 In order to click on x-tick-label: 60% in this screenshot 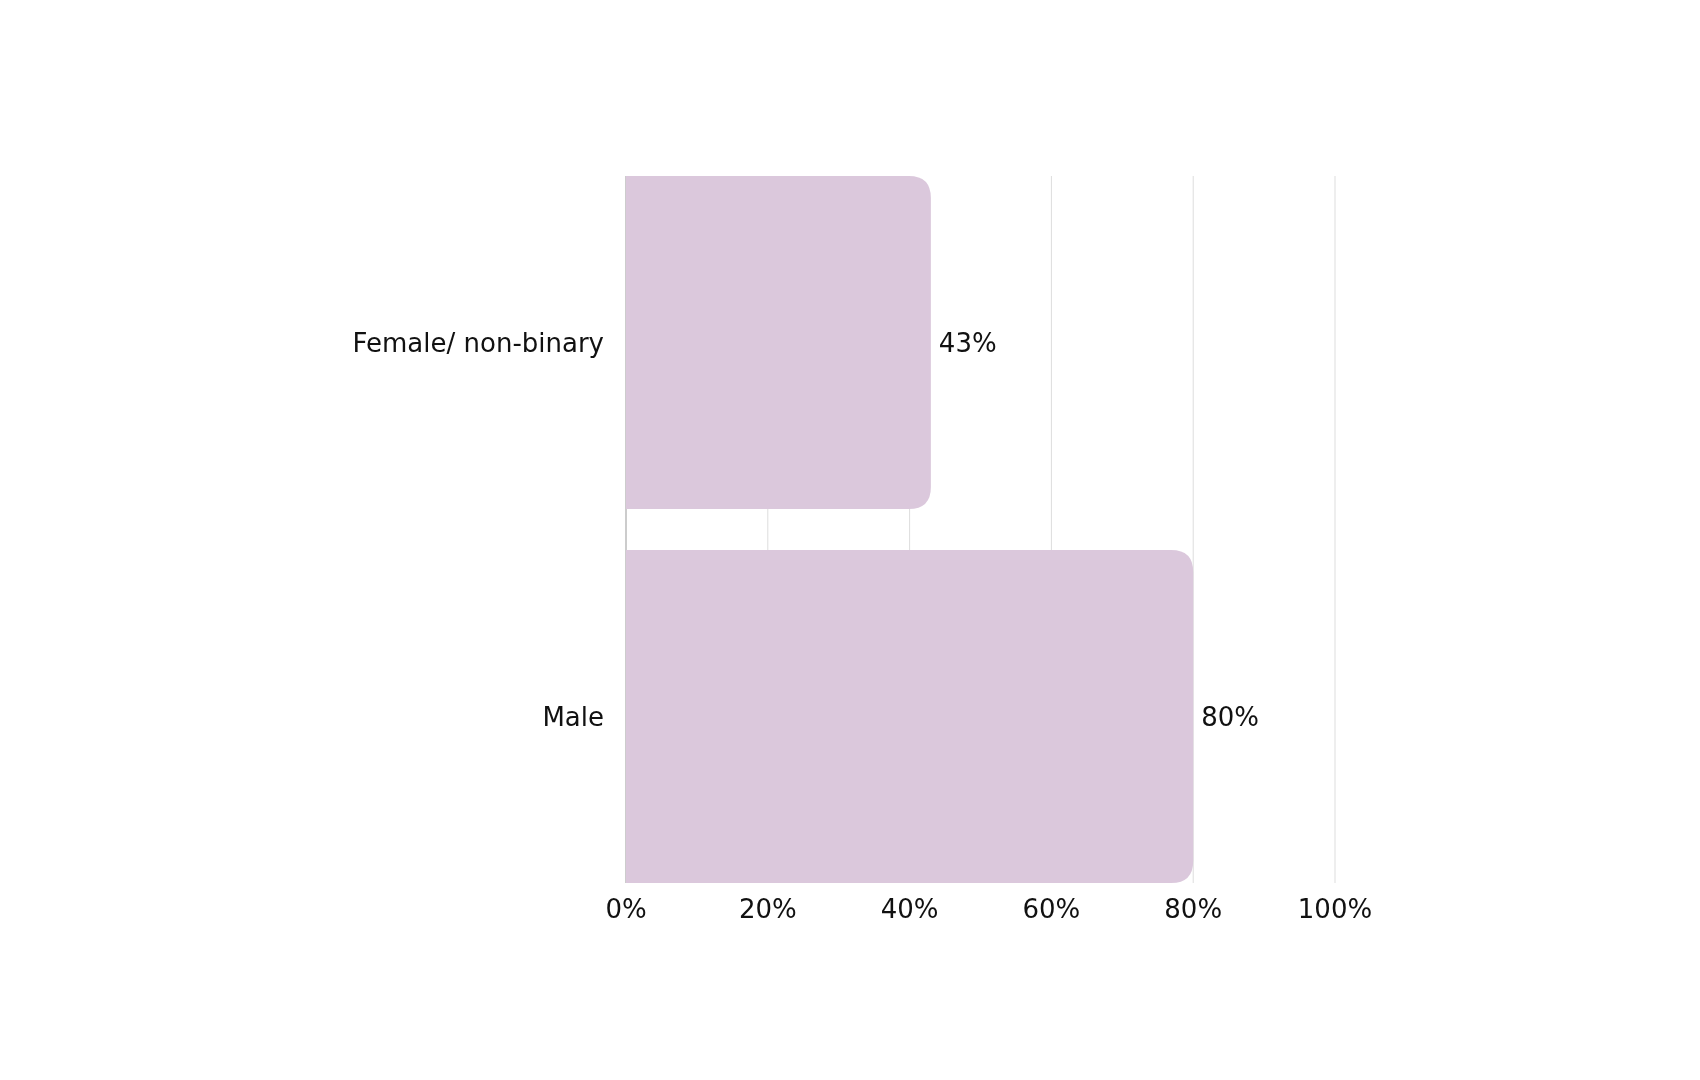, I will do `click(1051, 909)`.